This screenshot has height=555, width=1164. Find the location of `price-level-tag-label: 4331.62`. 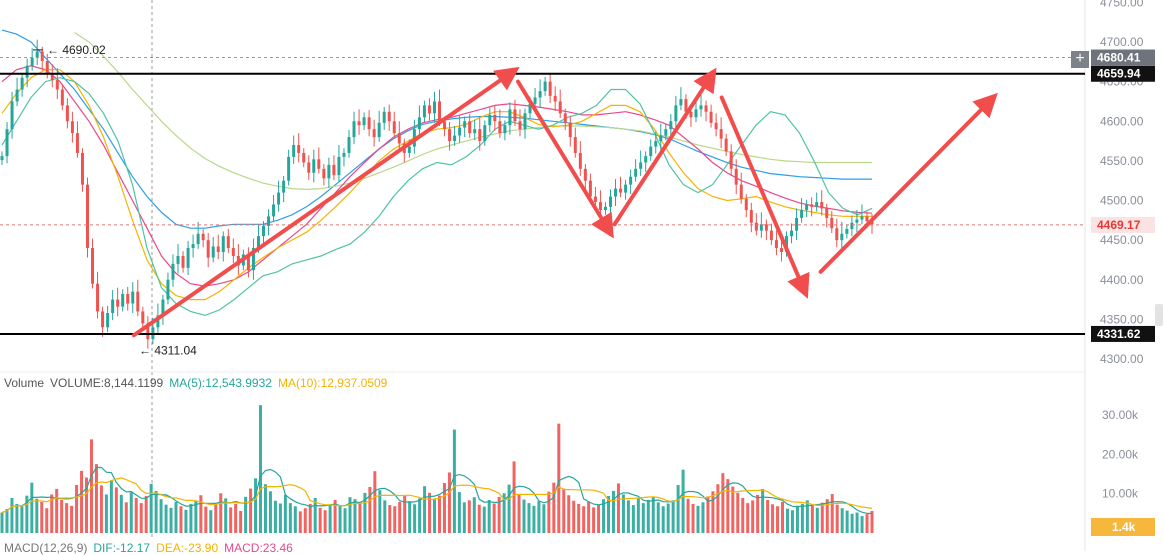

price-level-tag-label: 4331.62 is located at coordinates (1119, 334).